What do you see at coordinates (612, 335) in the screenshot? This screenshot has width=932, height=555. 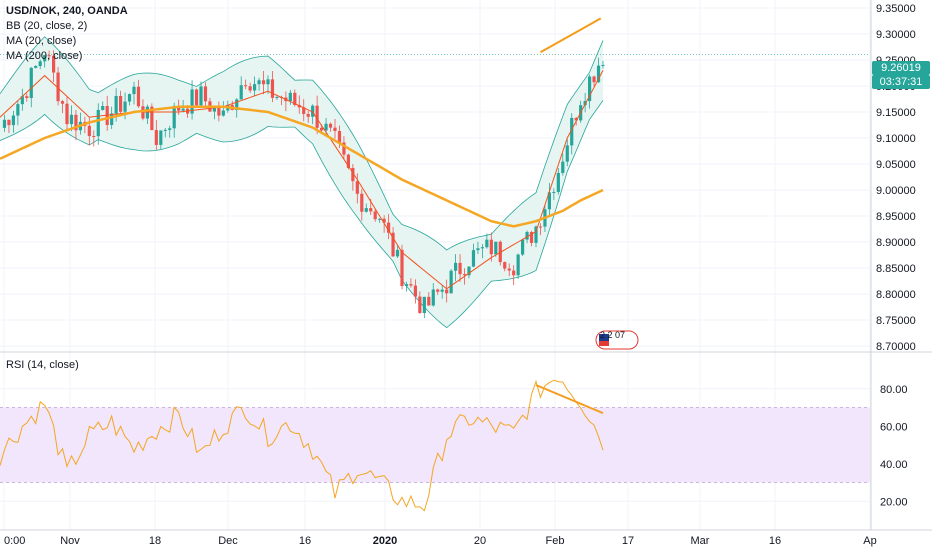 I see `event-marker-text: 2 2 07` at bounding box center [612, 335].